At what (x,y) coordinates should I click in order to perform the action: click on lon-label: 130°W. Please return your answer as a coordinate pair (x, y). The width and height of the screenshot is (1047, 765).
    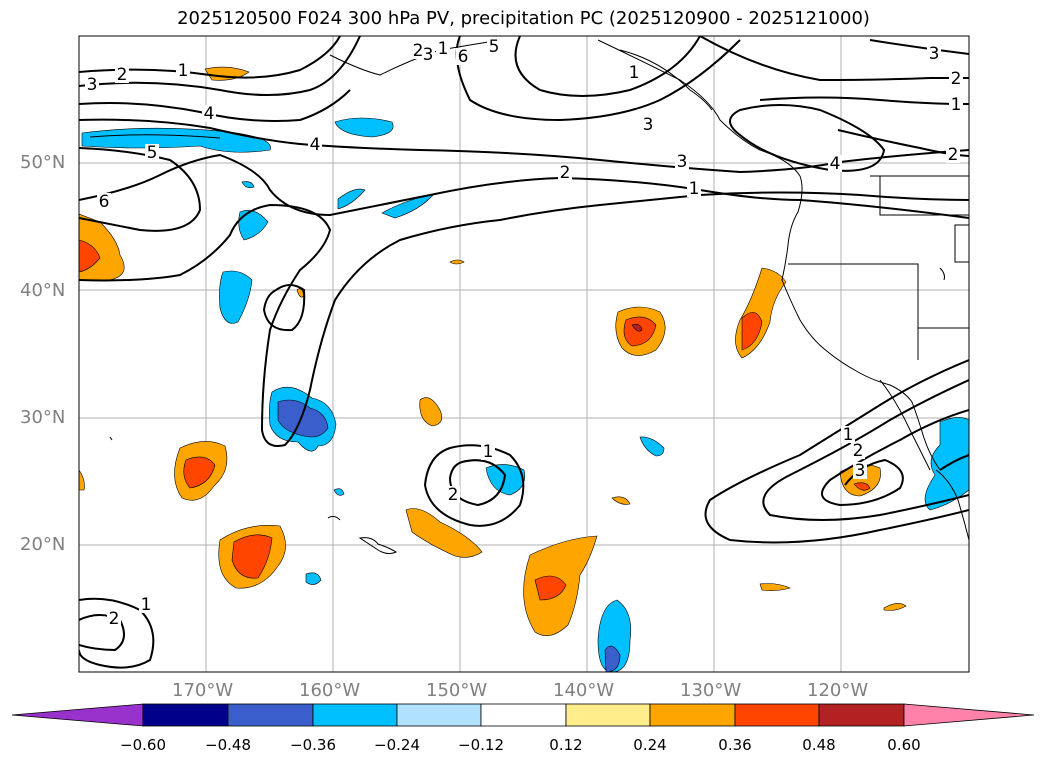
    Looking at the image, I should click on (711, 690).